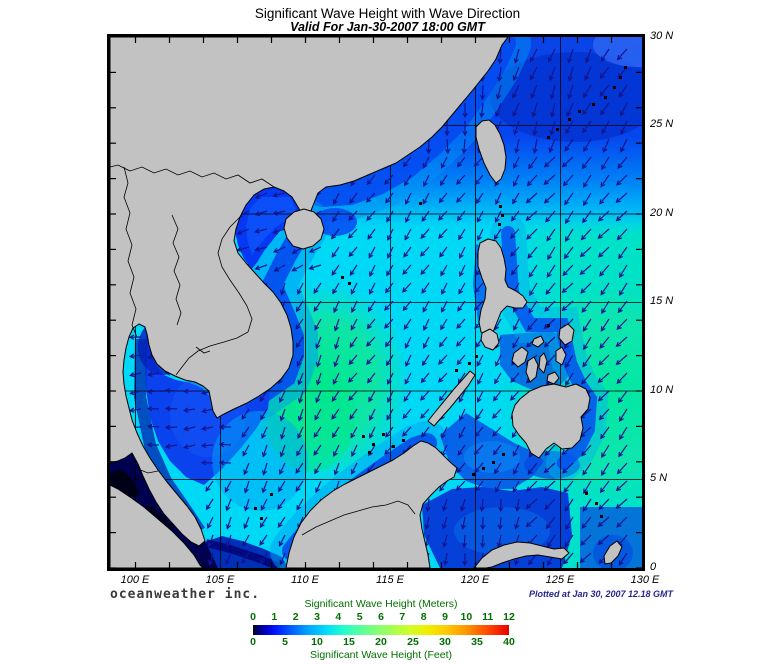 This screenshot has width=775, height=665. What do you see at coordinates (600, 594) in the screenshot?
I see `plotted-at-text: Plotted at Jan 30, 2007 12.18 GMT` at bounding box center [600, 594].